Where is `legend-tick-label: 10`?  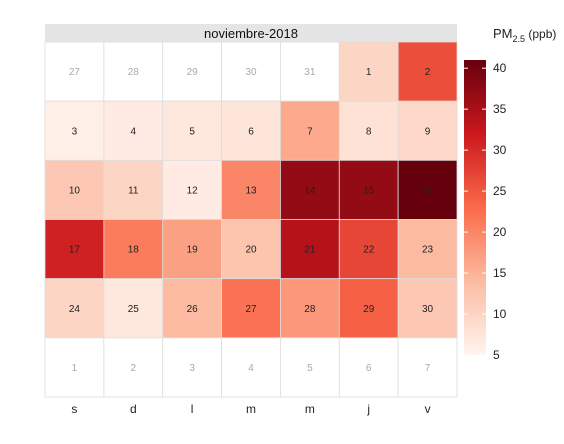 legend-tick-label: 10 is located at coordinates (500, 314).